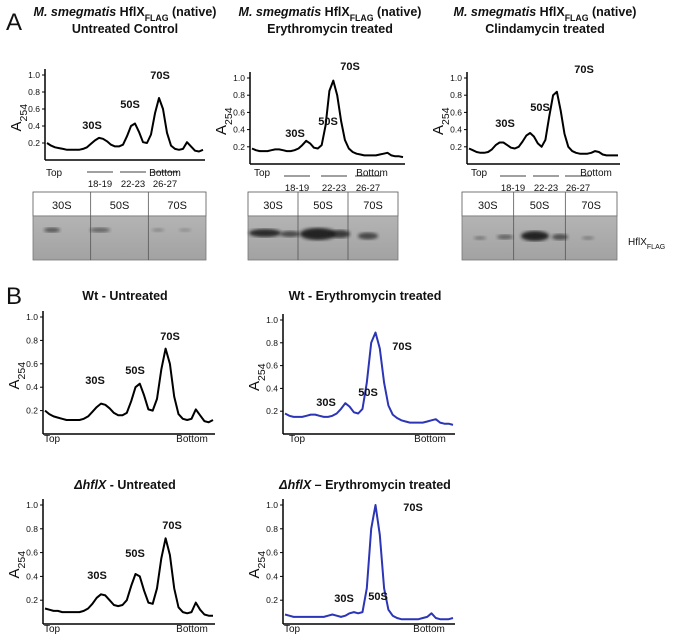  I want to click on chart-title: ΔhflX - Untreated, so click(124, 485).